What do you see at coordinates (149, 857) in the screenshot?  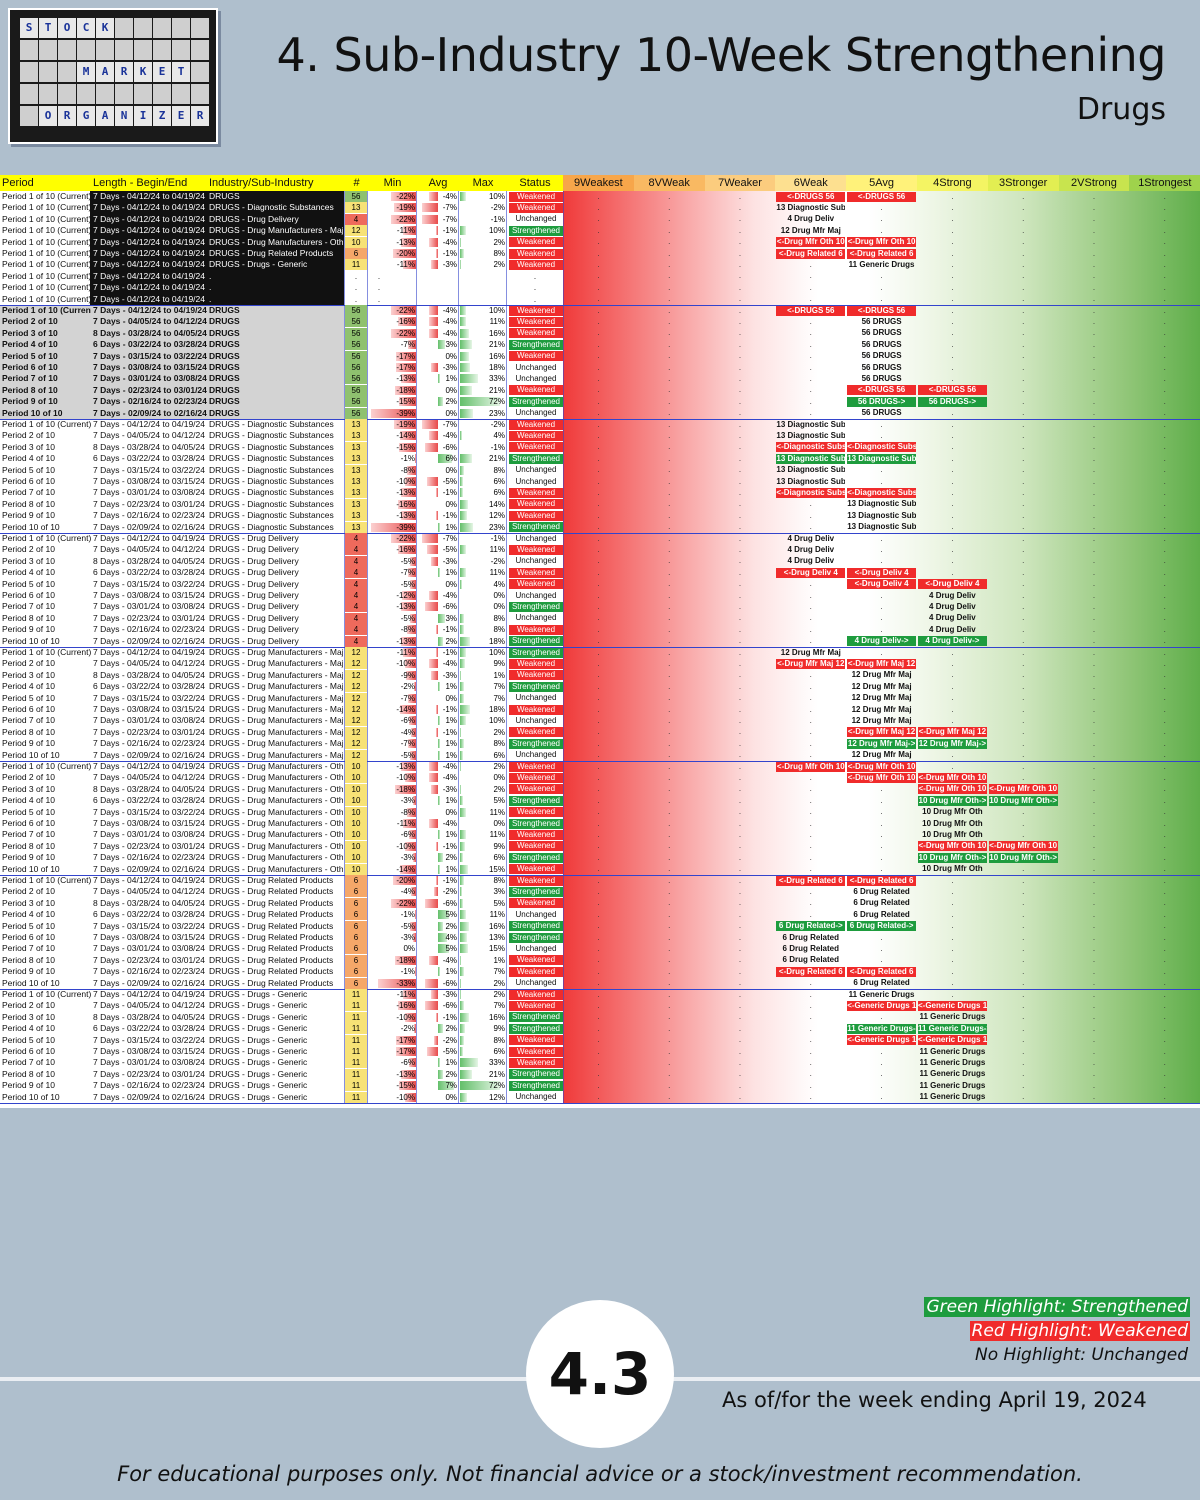 I see `length-cell: 7 Days - 02/16/24 to 02/23/24` at bounding box center [149, 857].